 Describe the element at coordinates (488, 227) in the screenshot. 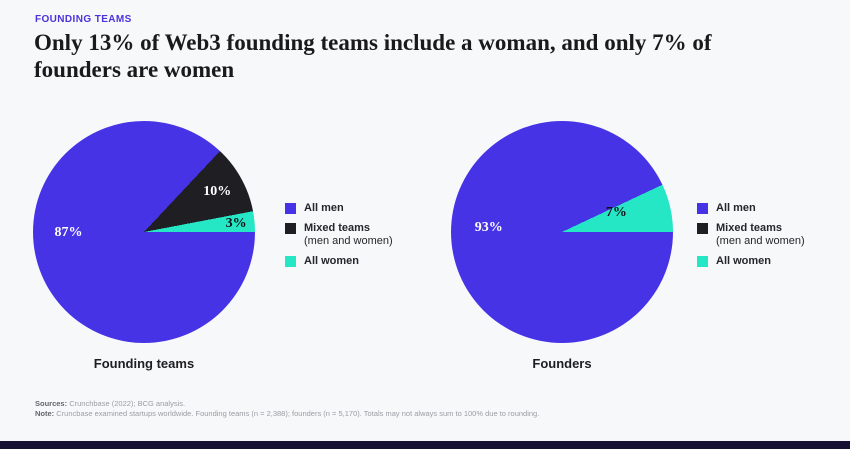

I see `pie-slice-label: 93%` at that location.